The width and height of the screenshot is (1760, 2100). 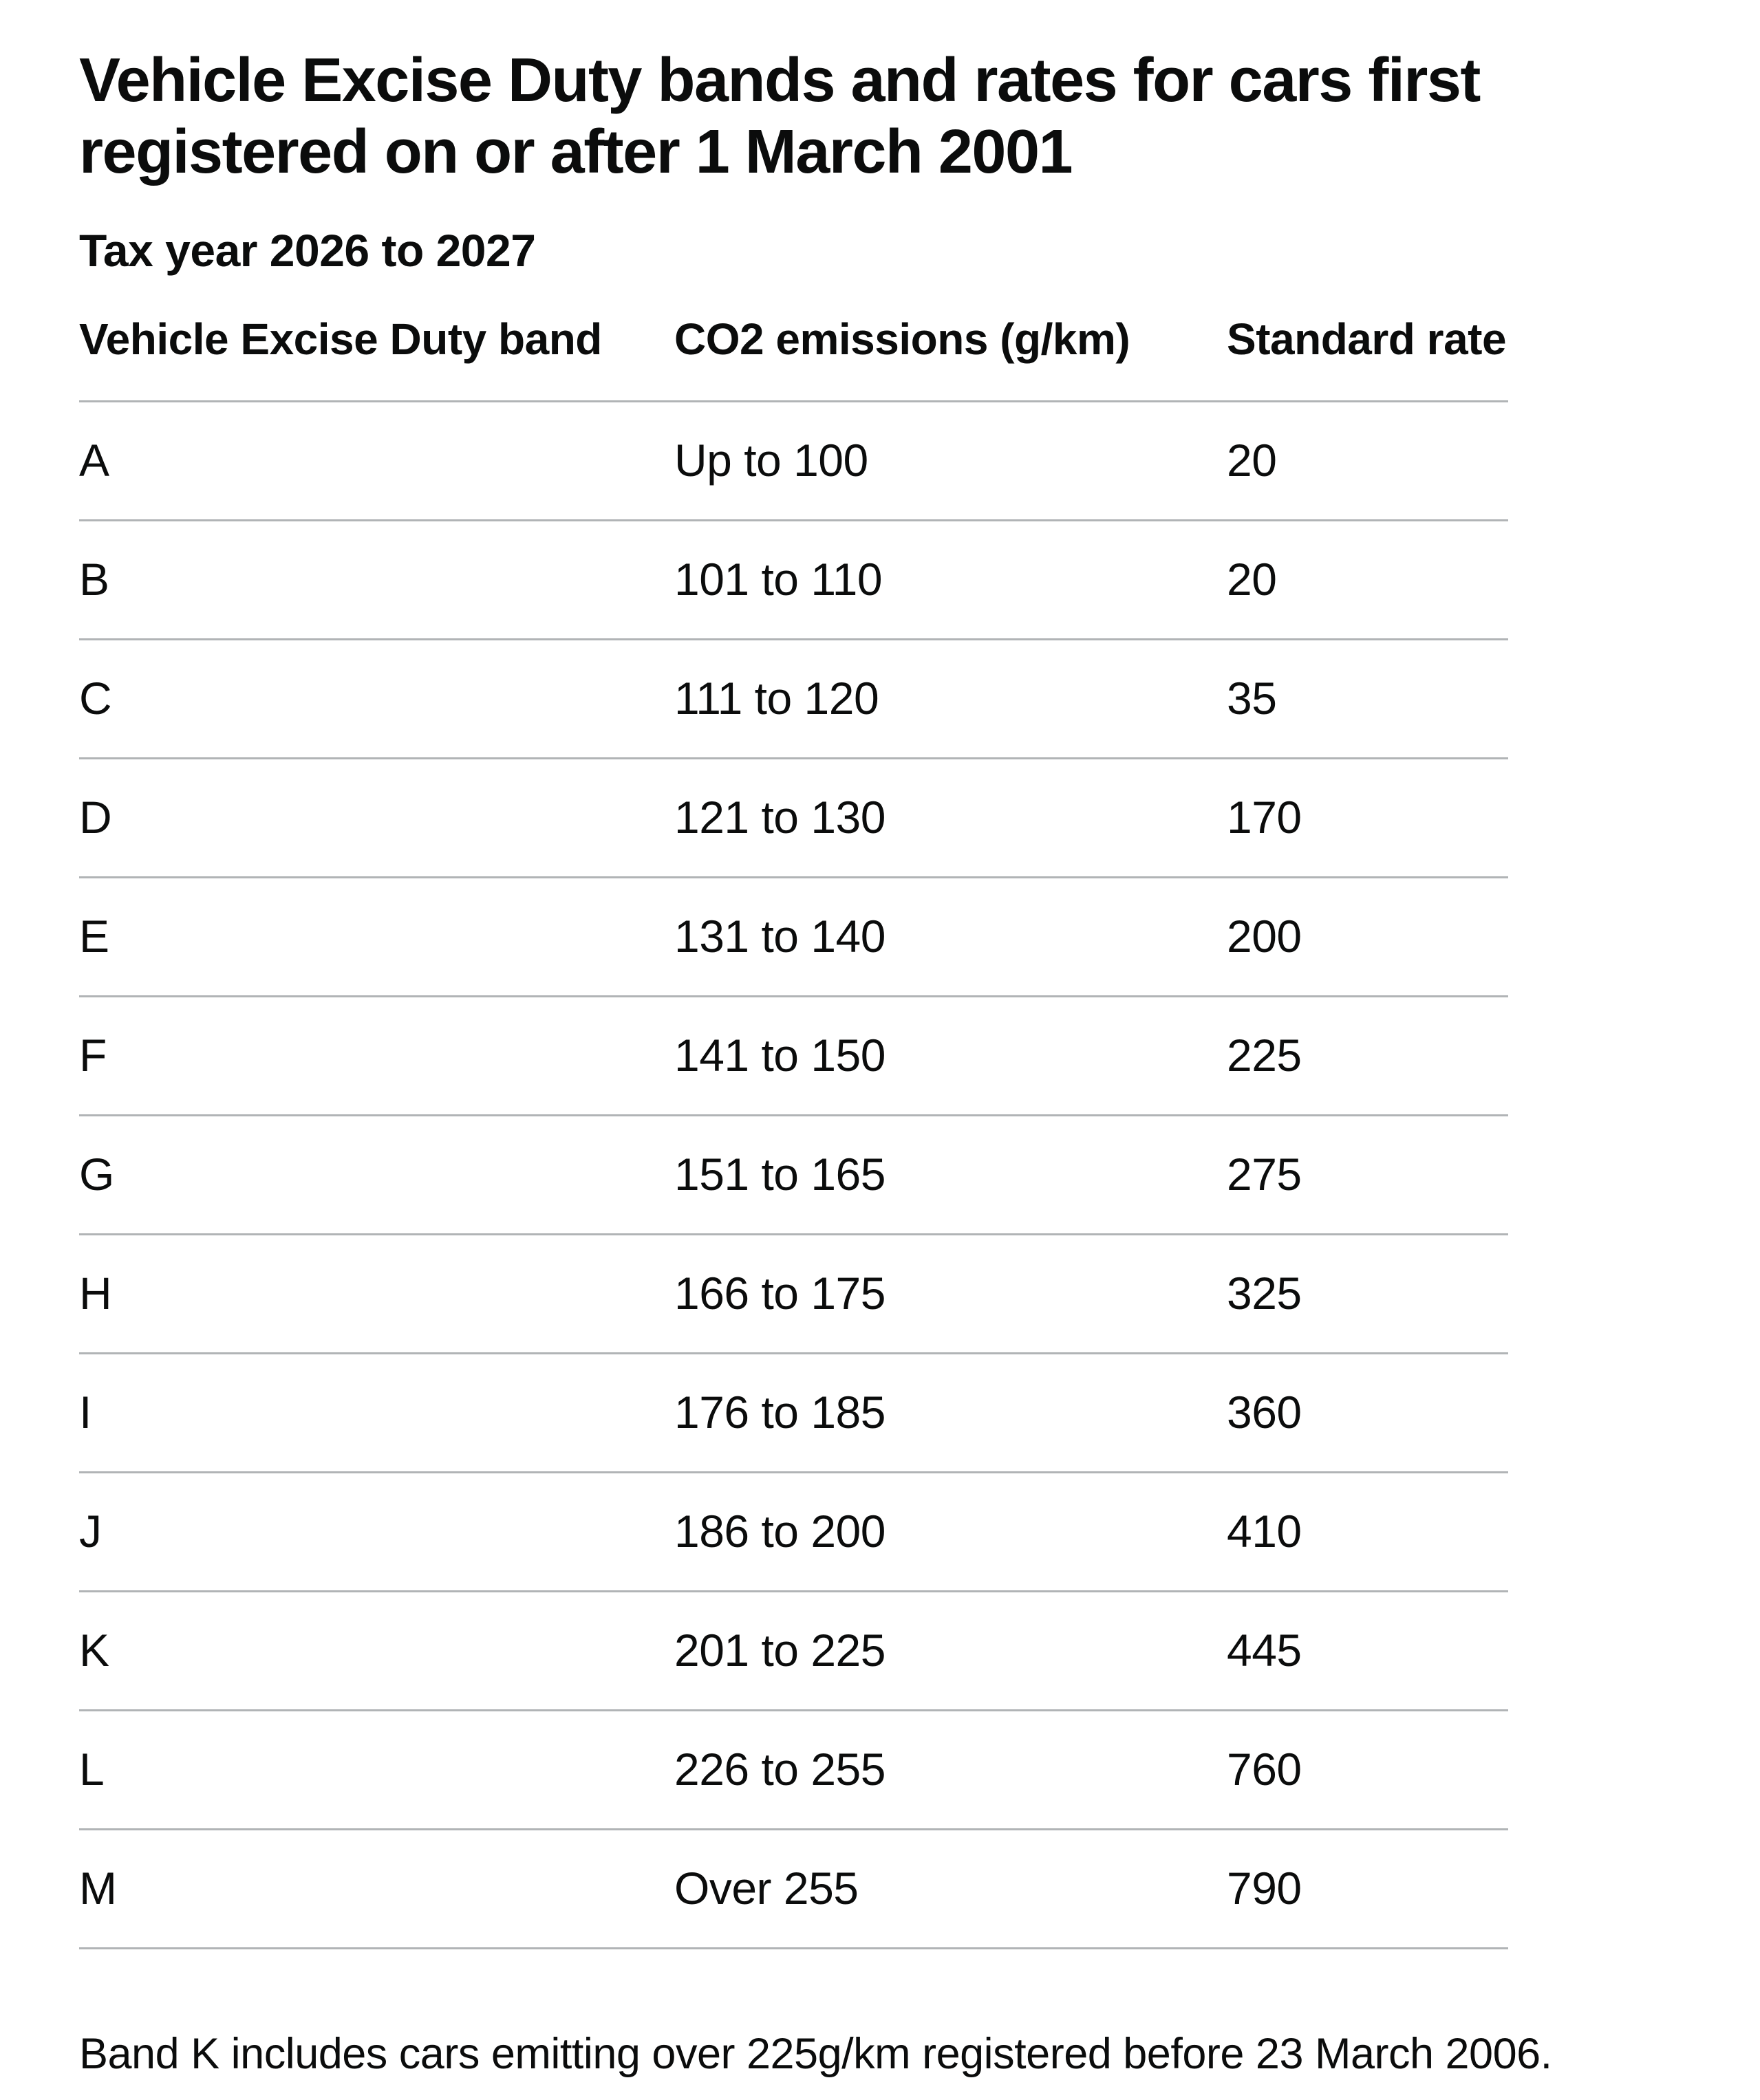 What do you see at coordinates (376, 1770) in the screenshot?
I see `band-cell: L` at bounding box center [376, 1770].